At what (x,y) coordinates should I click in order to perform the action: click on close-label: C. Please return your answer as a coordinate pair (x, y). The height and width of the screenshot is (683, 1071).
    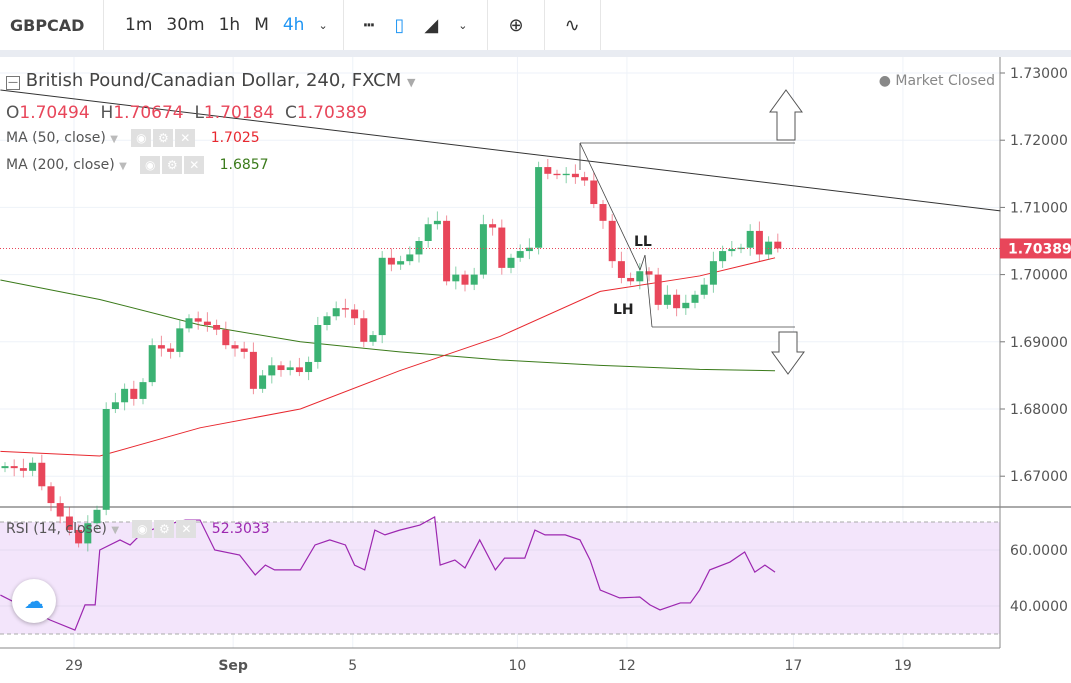
    Looking at the image, I should click on (291, 113).